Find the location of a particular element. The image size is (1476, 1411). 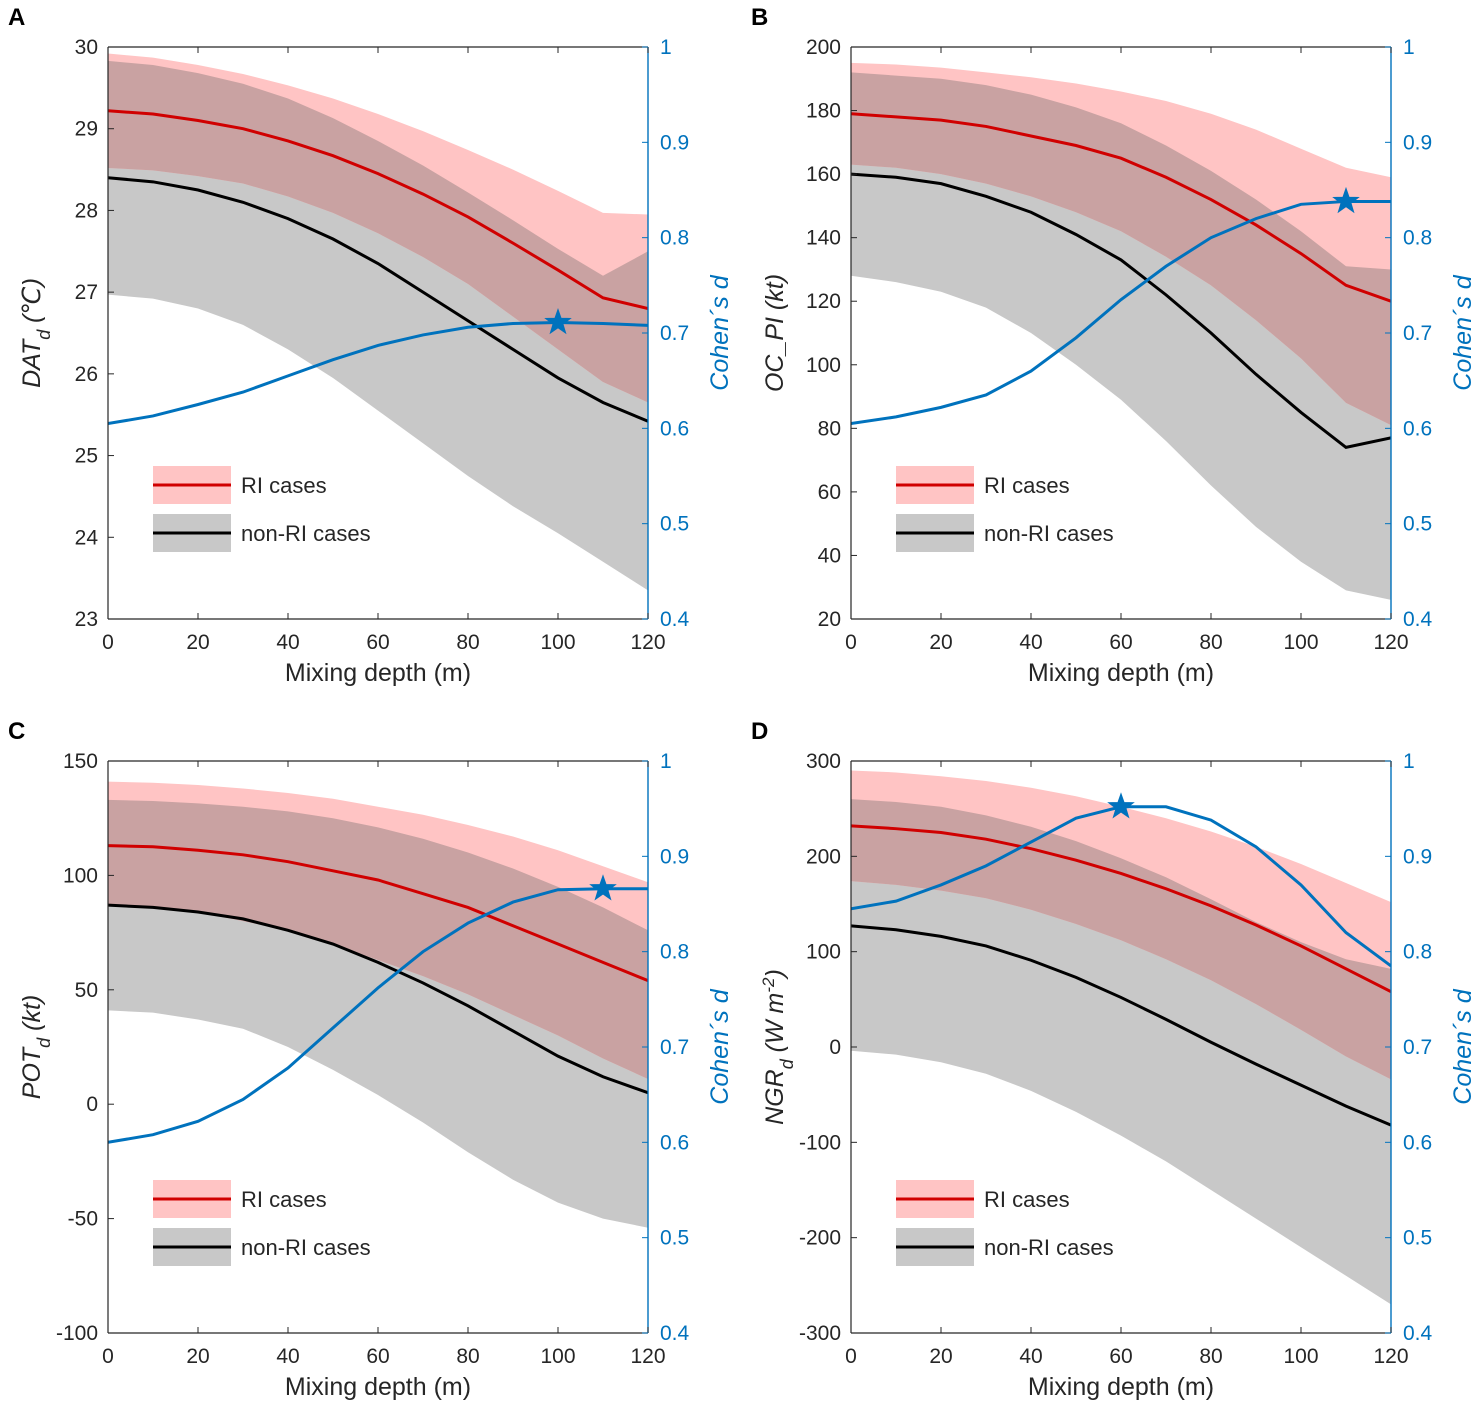

y-label-main: DAT is located at coordinates (32, 363).